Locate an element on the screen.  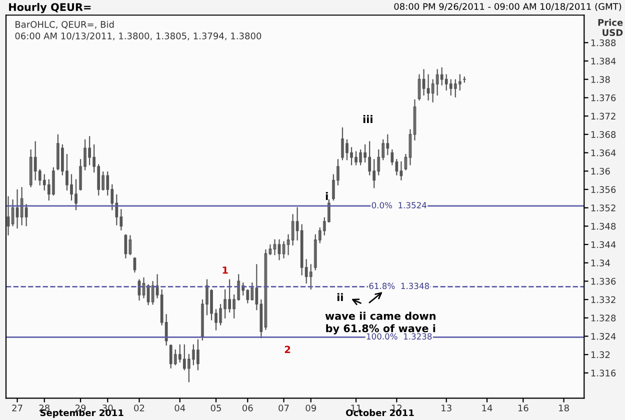
x-tick-label: 04 is located at coordinates (180, 408).